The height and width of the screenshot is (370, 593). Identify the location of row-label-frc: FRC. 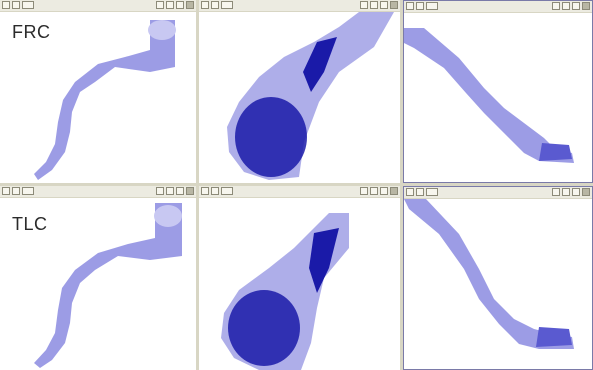
(31, 32).